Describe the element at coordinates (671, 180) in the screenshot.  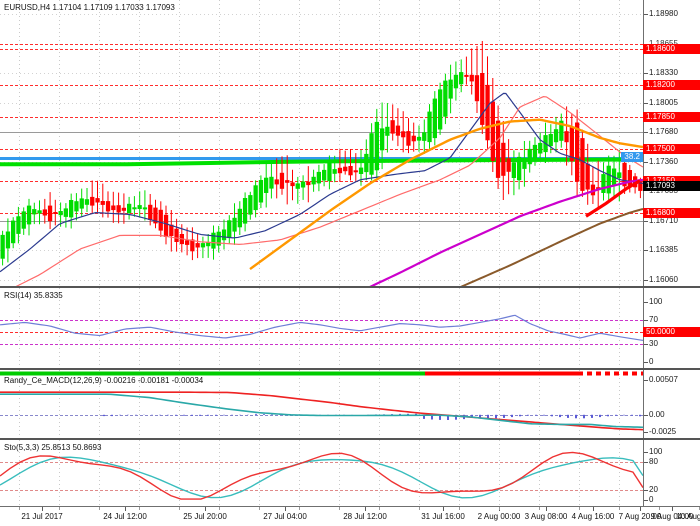
I see `price-badge-resistance: 1.17150` at that location.